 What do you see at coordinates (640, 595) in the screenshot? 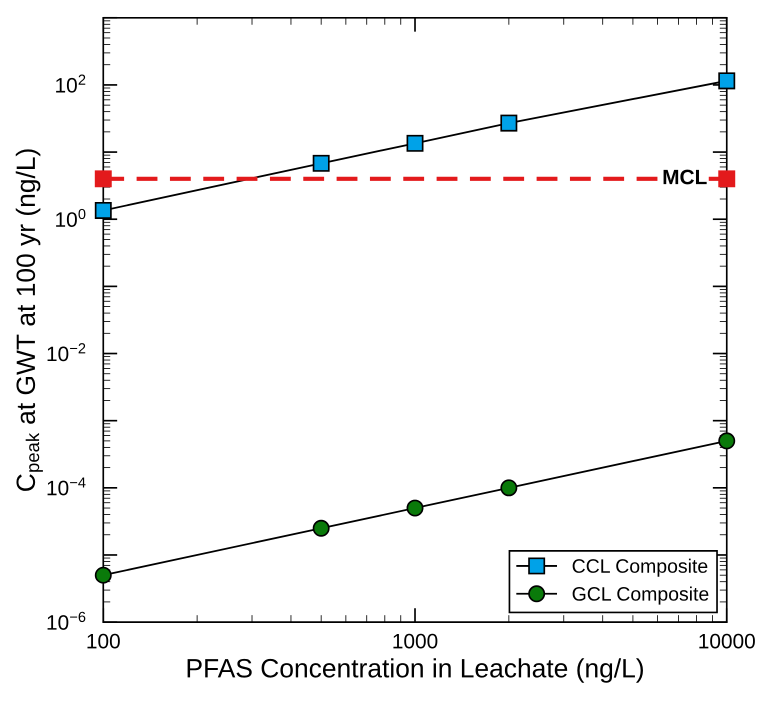
I see `legend-label: GCL Composite` at bounding box center [640, 595].